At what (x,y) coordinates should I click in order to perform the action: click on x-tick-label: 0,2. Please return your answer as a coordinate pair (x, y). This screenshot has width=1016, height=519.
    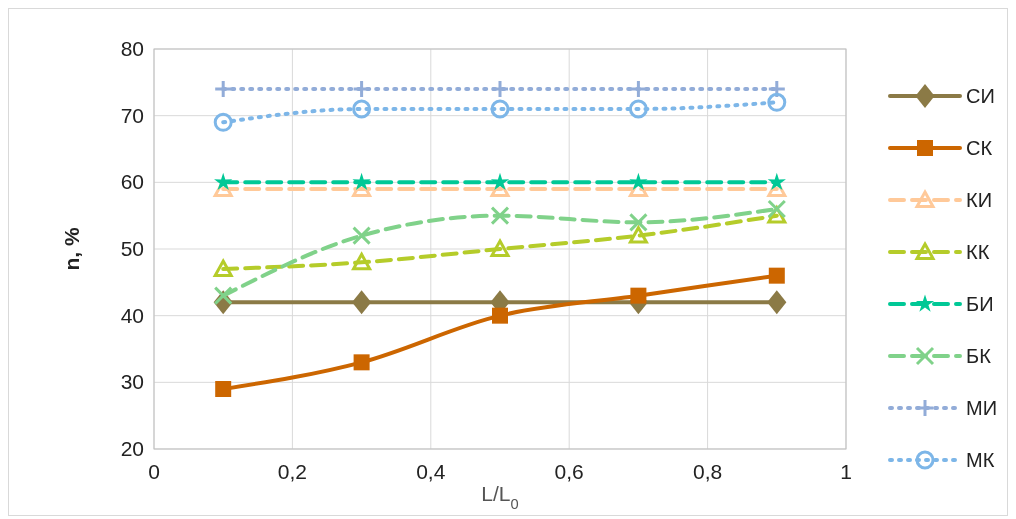
    Looking at the image, I should click on (292, 471).